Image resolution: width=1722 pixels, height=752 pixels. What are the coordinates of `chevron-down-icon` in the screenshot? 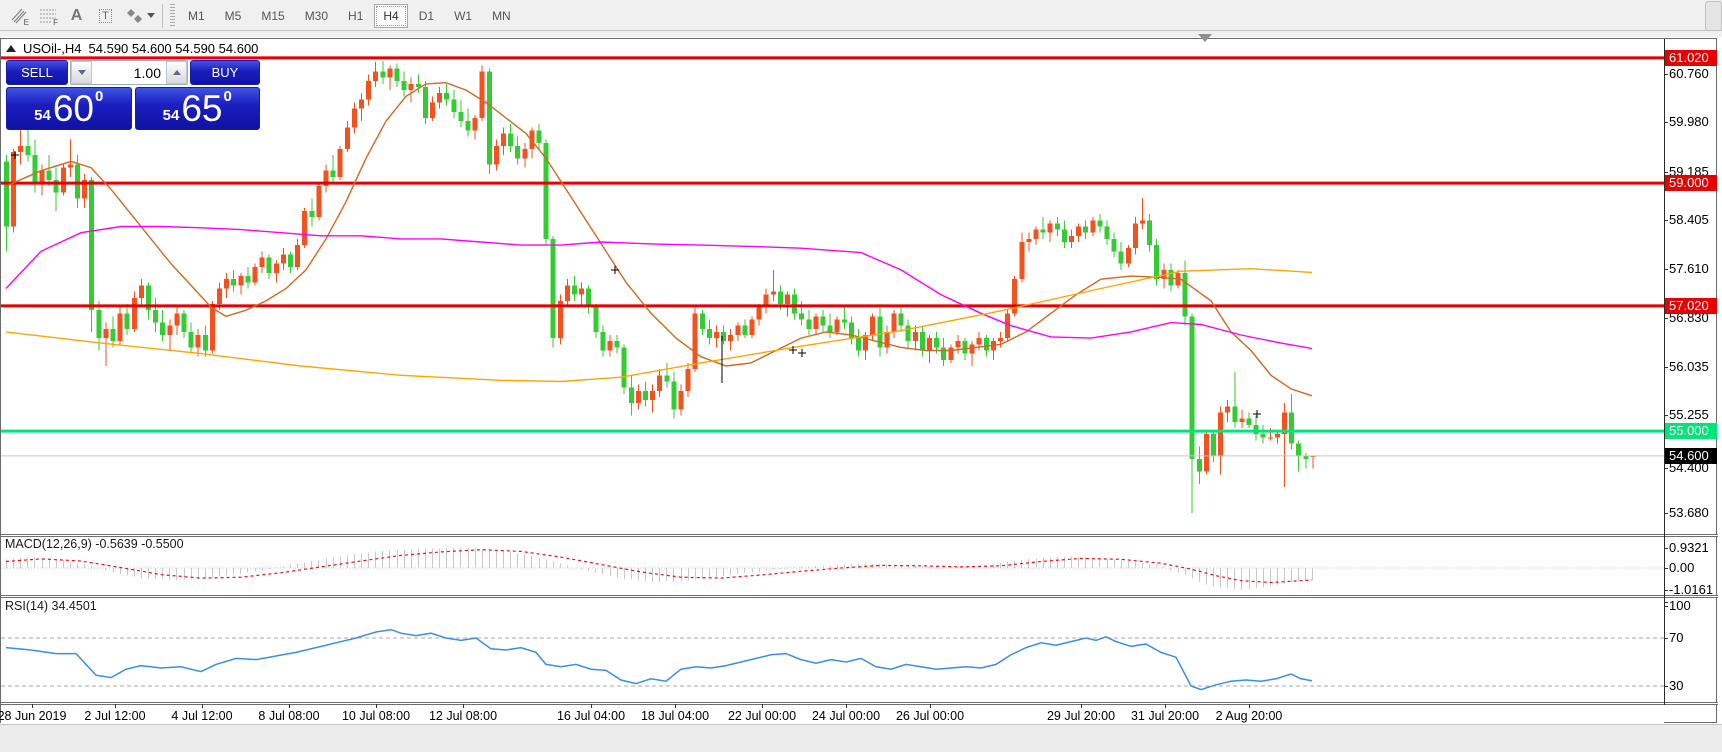 It's located at (150, 15).